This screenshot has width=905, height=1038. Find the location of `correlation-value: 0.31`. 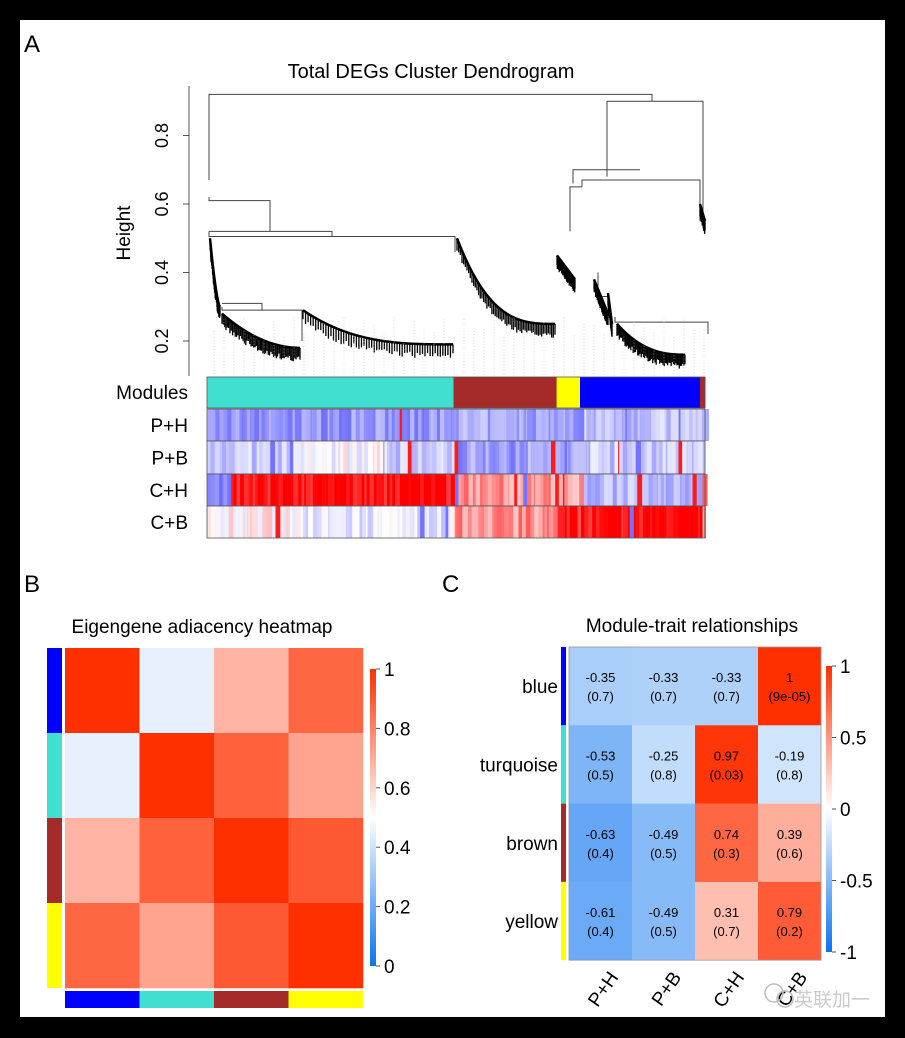

correlation-value: 0.31 is located at coordinates (726, 912).